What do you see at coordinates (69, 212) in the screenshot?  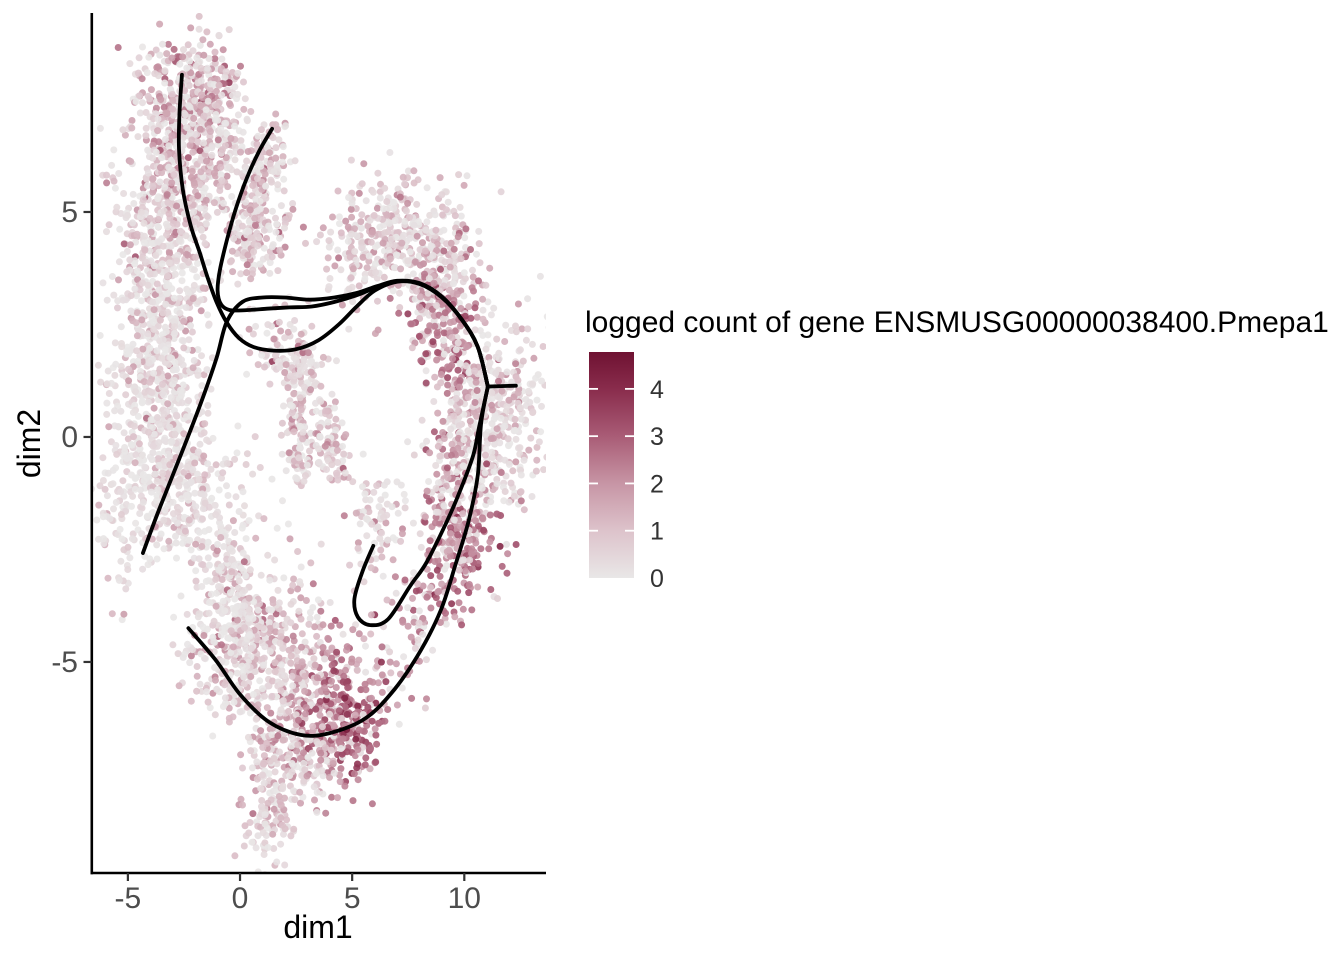 I see `y-tick-label: 5` at bounding box center [69, 212].